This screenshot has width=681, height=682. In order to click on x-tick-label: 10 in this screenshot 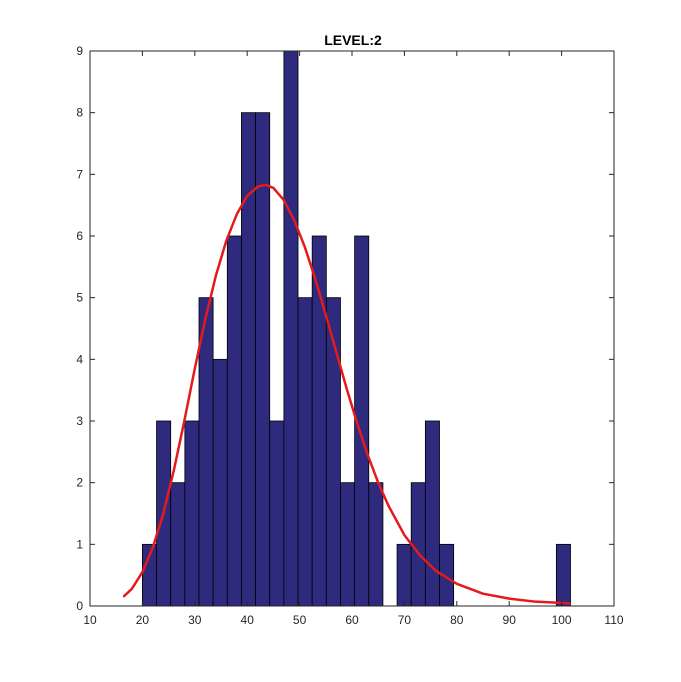, I will do `click(90, 620)`.